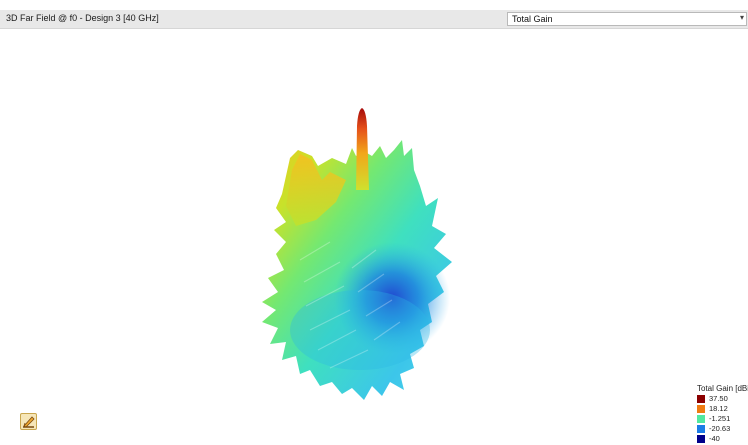  Describe the element at coordinates (360, 330) in the screenshot. I see `far-field-core-shade` at that location.